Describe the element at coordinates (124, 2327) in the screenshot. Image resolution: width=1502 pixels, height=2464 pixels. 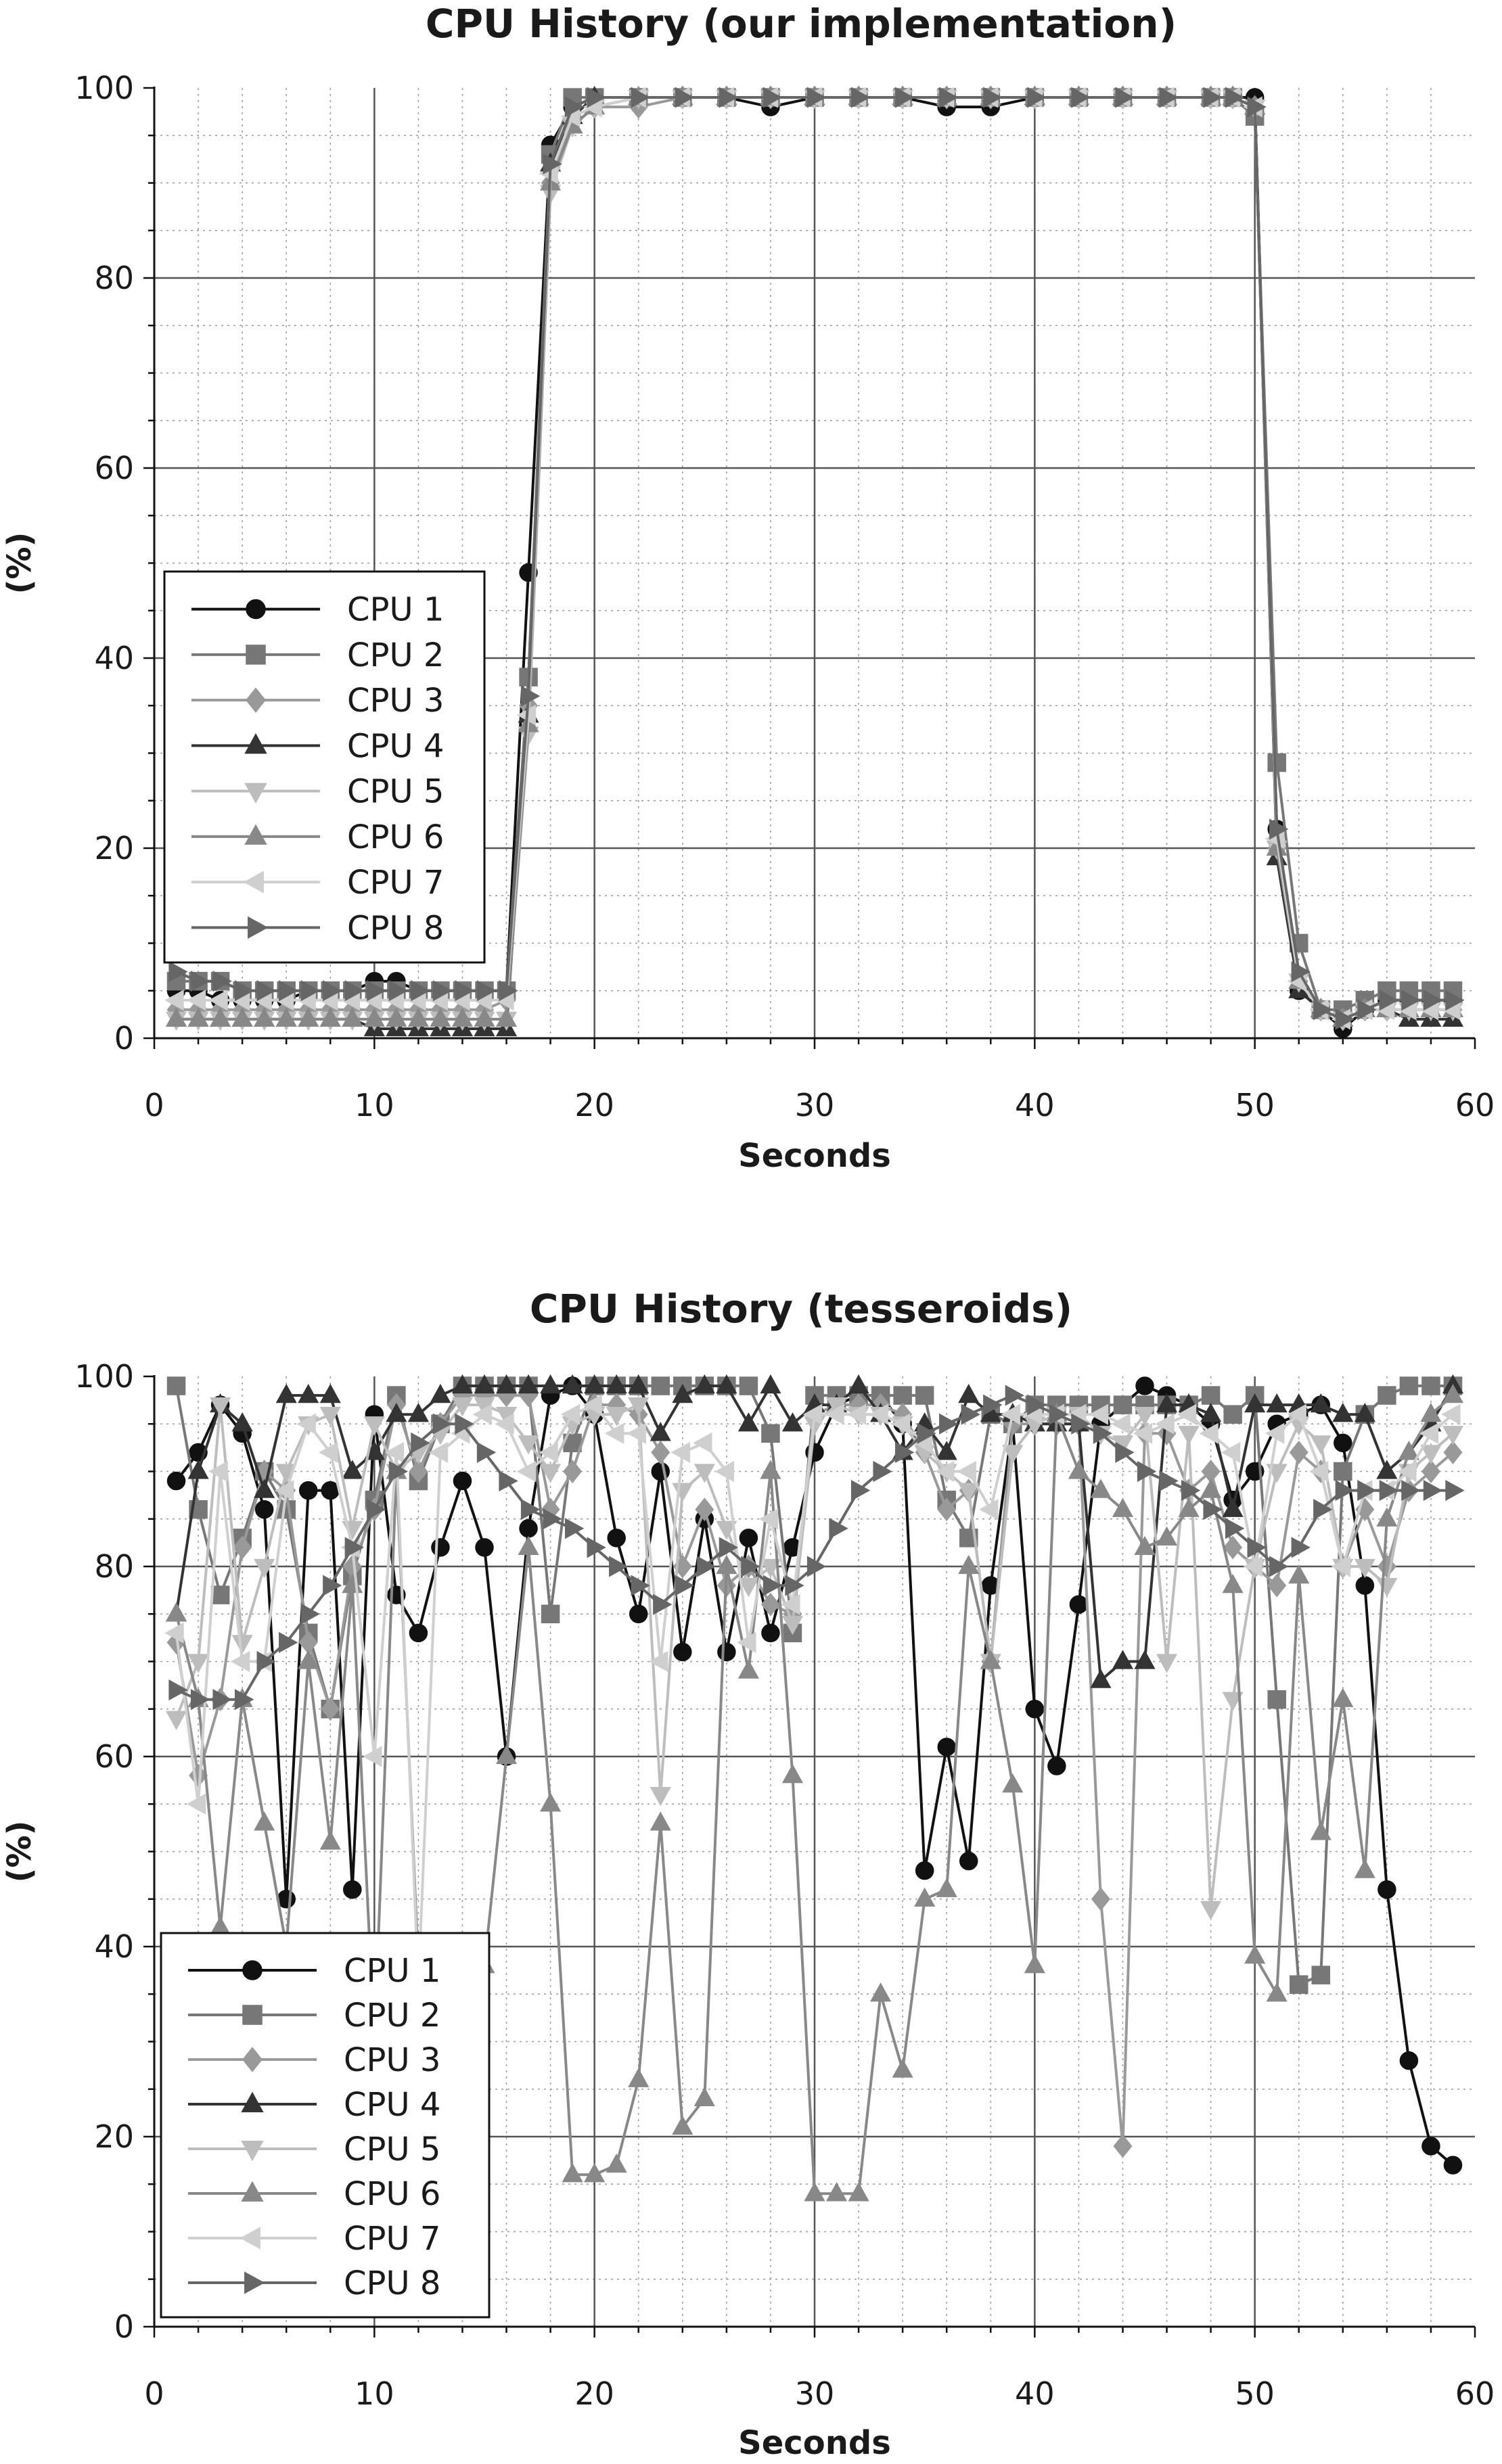
I see `chart2-y-tick-label: 0` at that location.